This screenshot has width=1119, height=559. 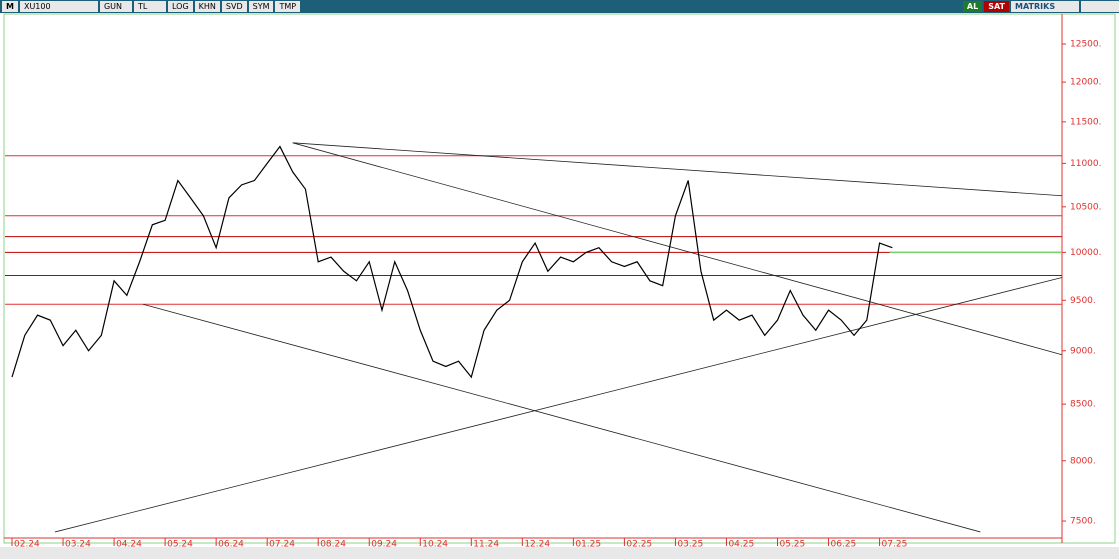 I want to click on buy-button: AL, so click(x=972, y=6).